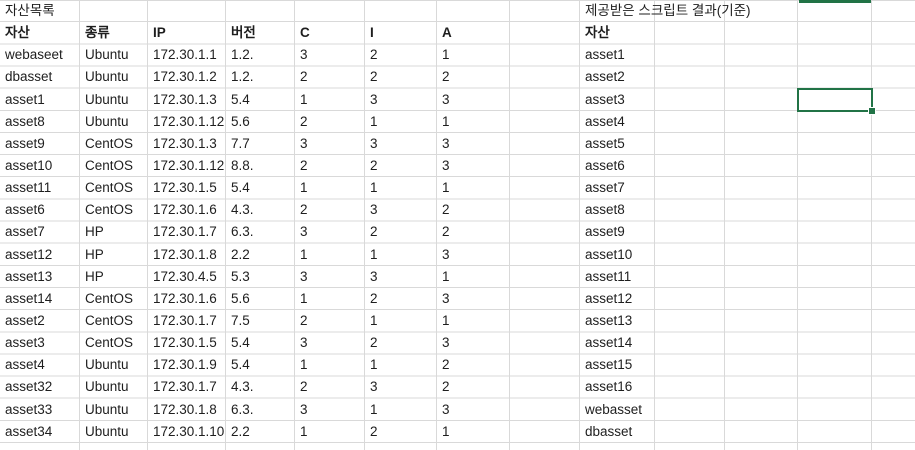 The height and width of the screenshot is (450, 915). Describe the element at coordinates (185, 77) in the screenshot. I see `cell-ip: 172.30.1.2` at that location.